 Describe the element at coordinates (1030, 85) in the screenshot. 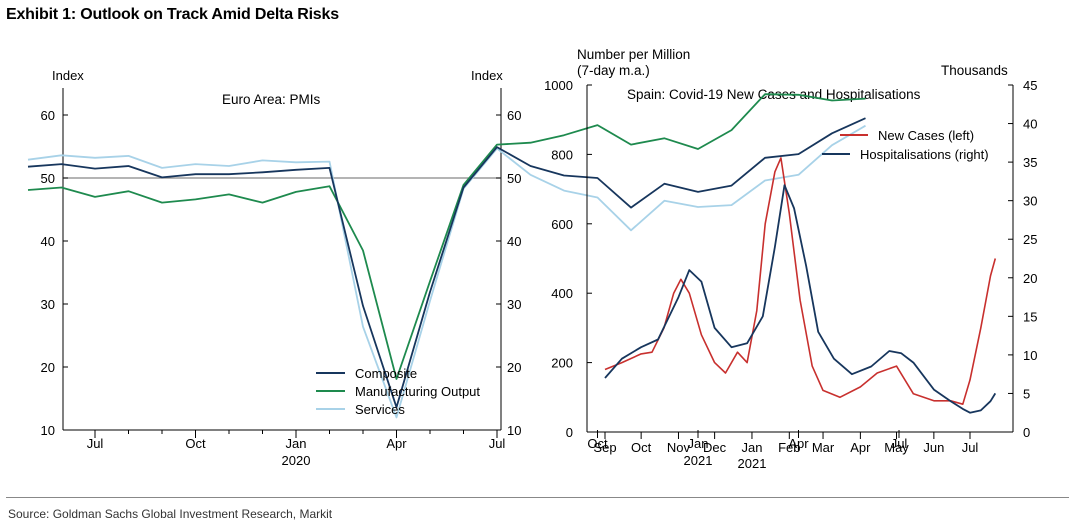

I see `right-chart-ytick-label-right: 45` at that location.